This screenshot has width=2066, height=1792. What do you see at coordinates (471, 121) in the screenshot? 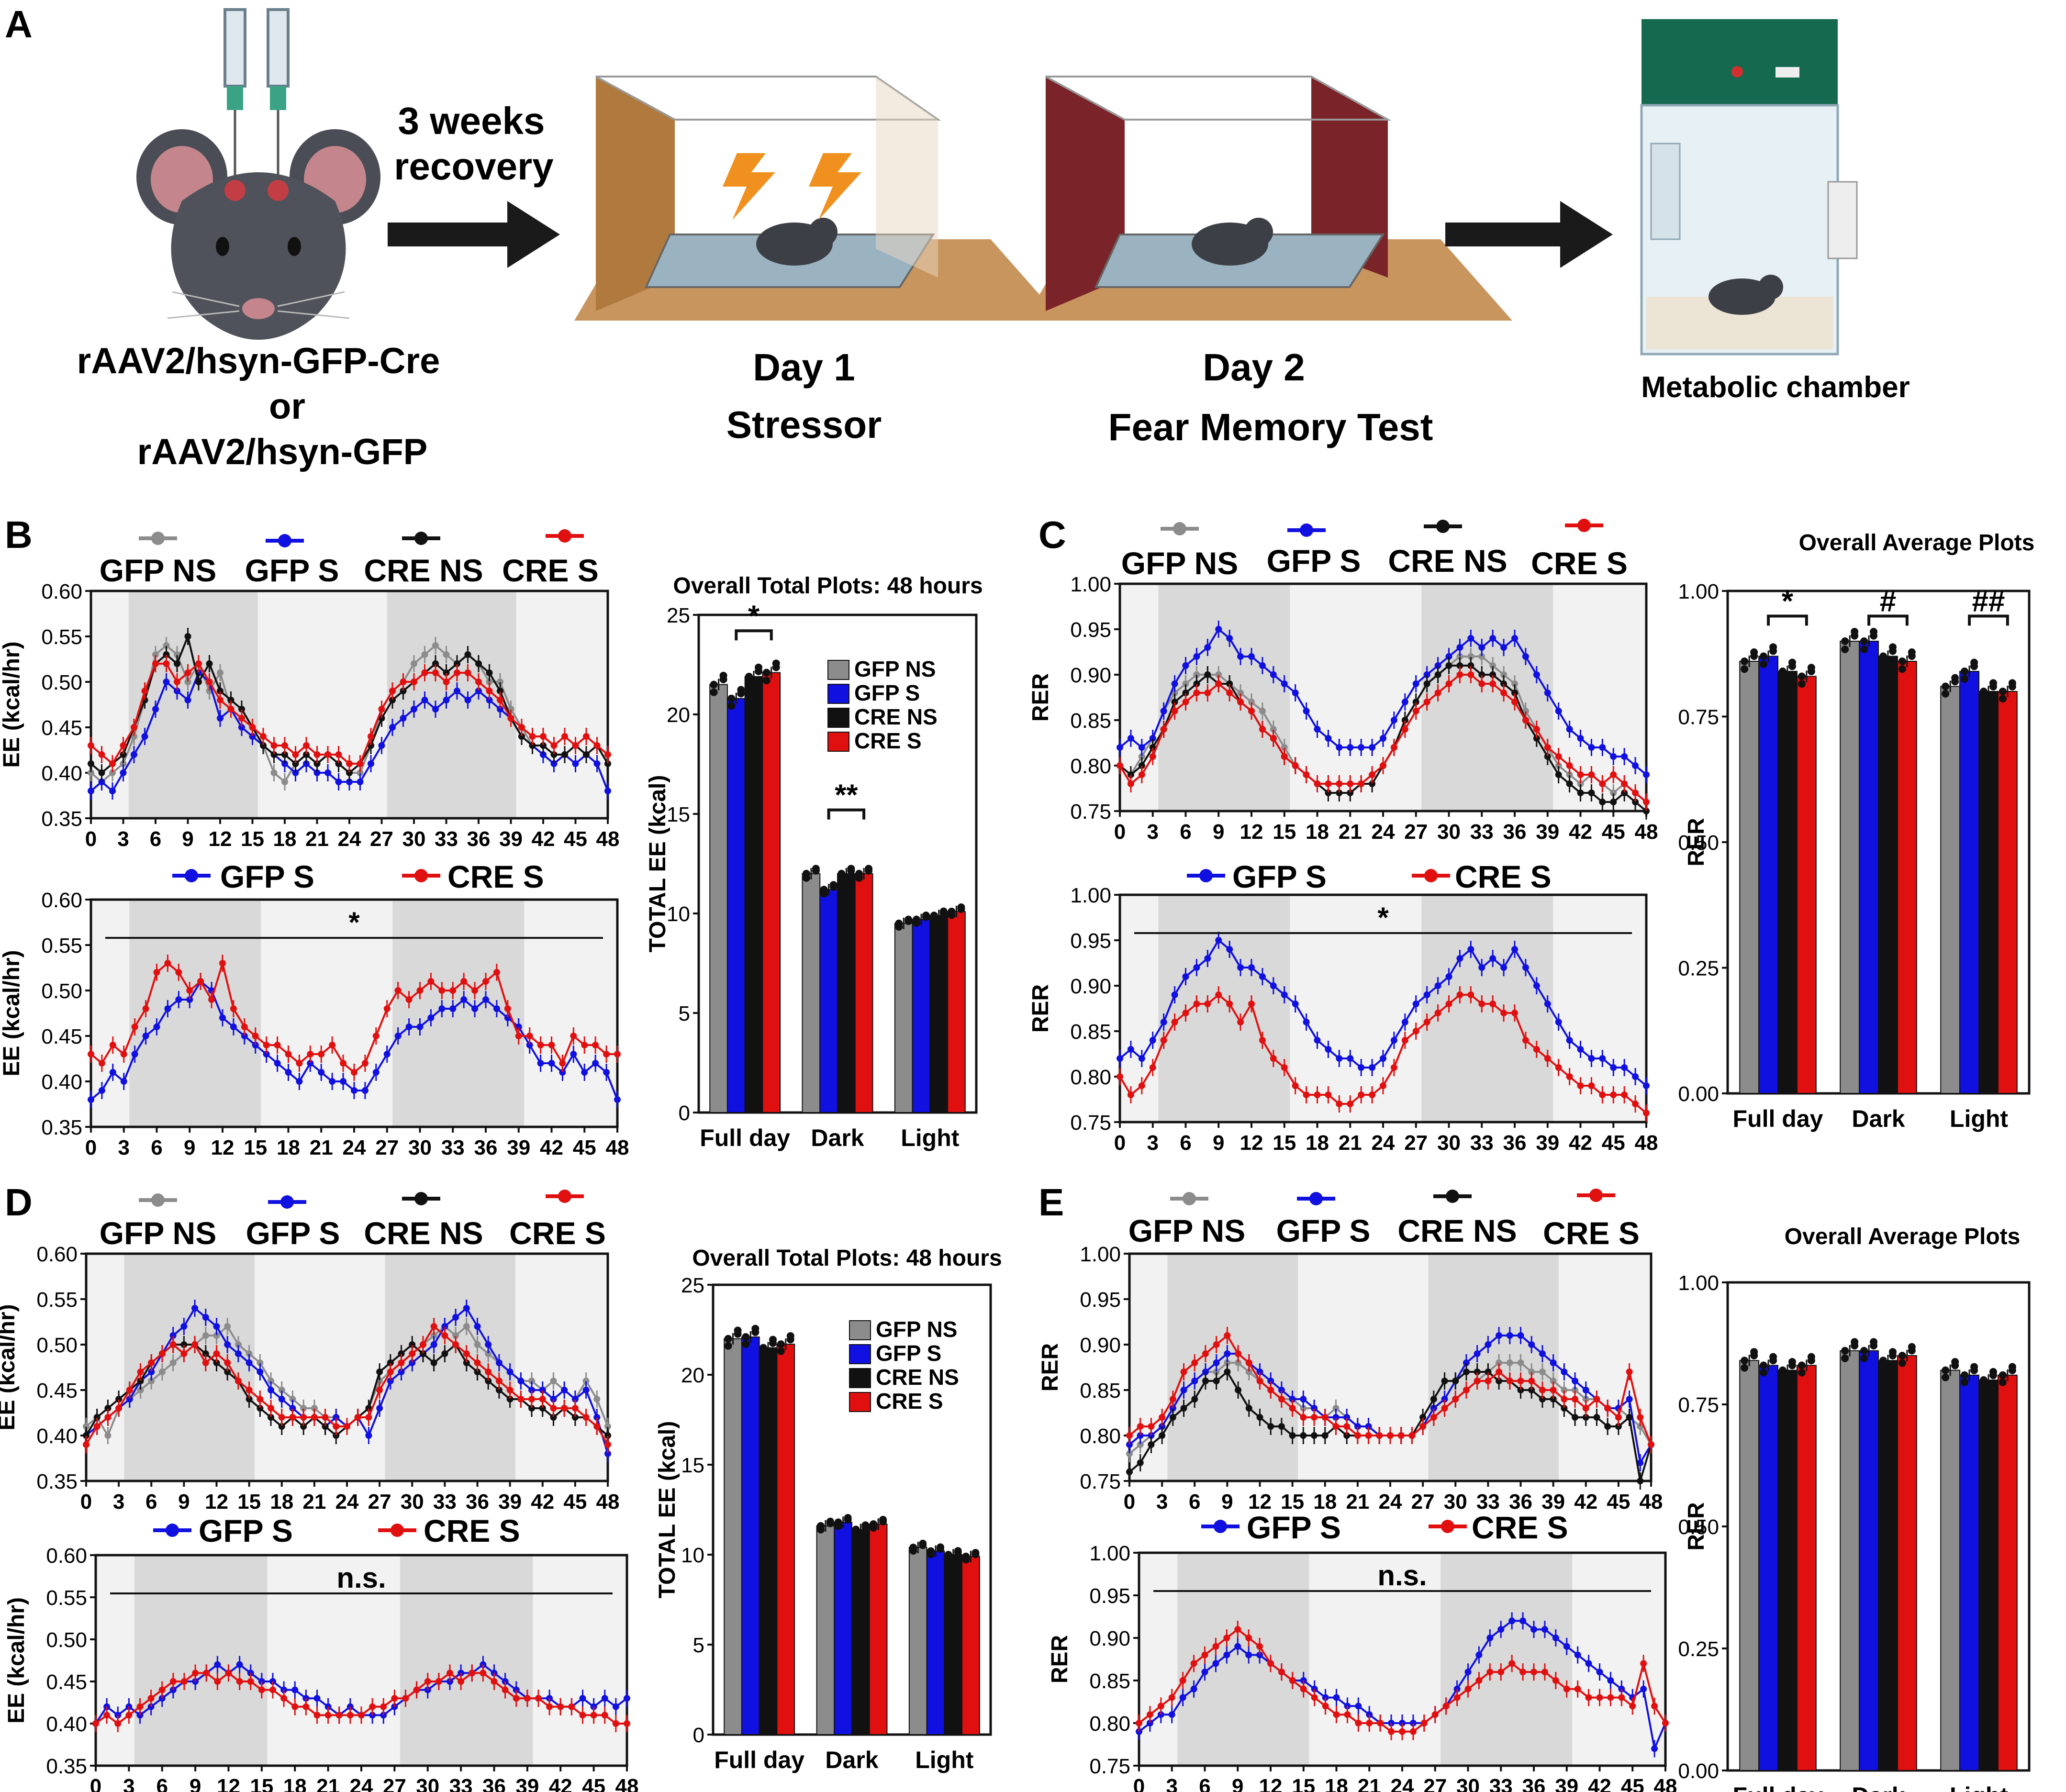
I see `recovery-label-line1: 3 weeks` at bounding box center [471, 121].